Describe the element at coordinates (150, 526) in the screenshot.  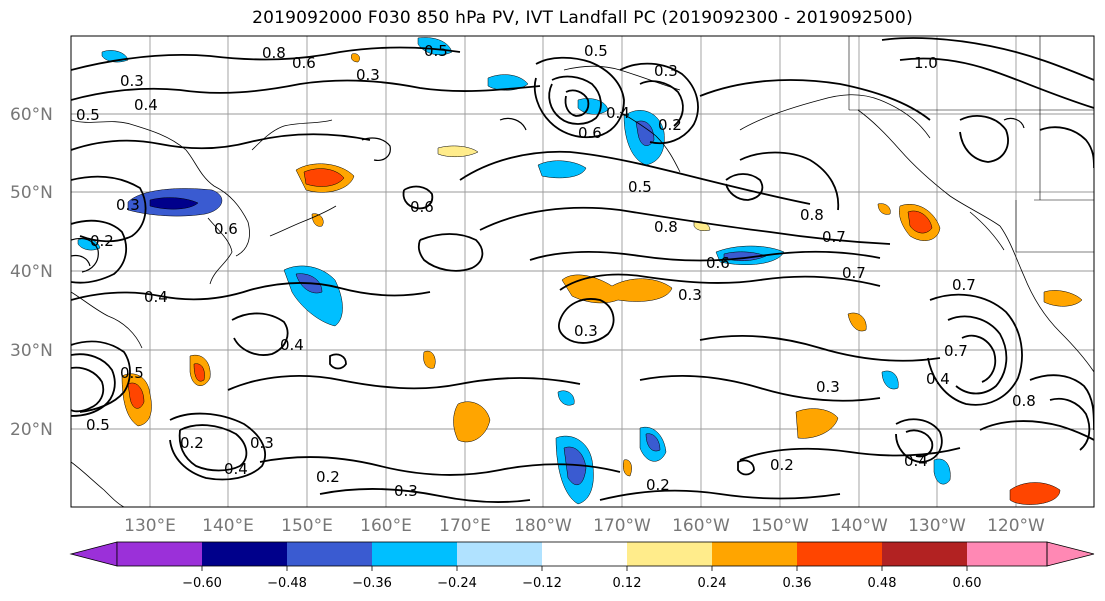
I see `lon-label: 130°E` at that location.